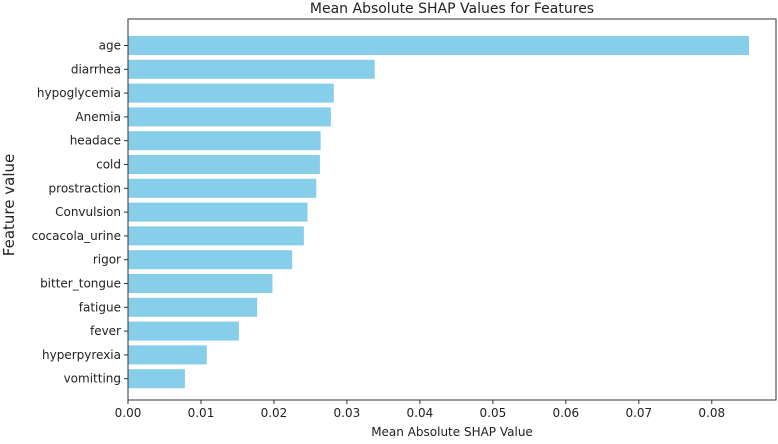 The height and width of the screenshot is (444, 778). What do you see at coordinates (128, 413) in the screenshot?
I see `x-tick-label: 0.00` at bounding box center [128, 413].